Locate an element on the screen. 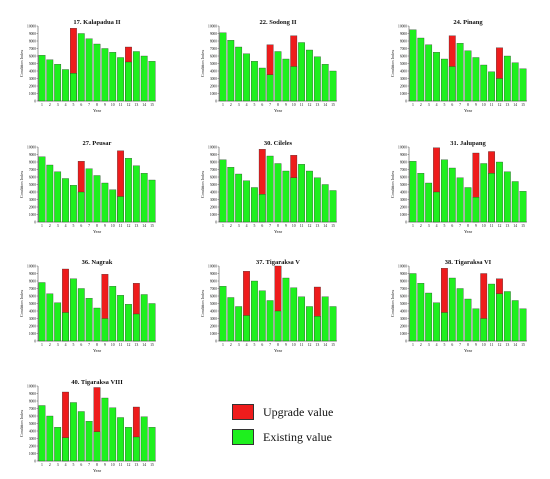 Image resolution: width=550 pixels, height=479 pixels. x-tick-label: 2 is located at coordinates (50, 465).